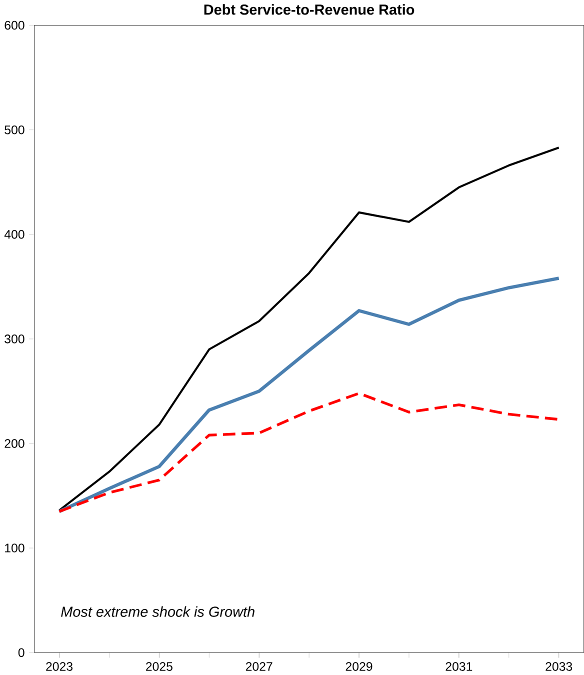 The height and width of the screenshot is (675, 584). I want to click on chart-title: Debt Service-to-Revenue Ratio, so click(309, 9).